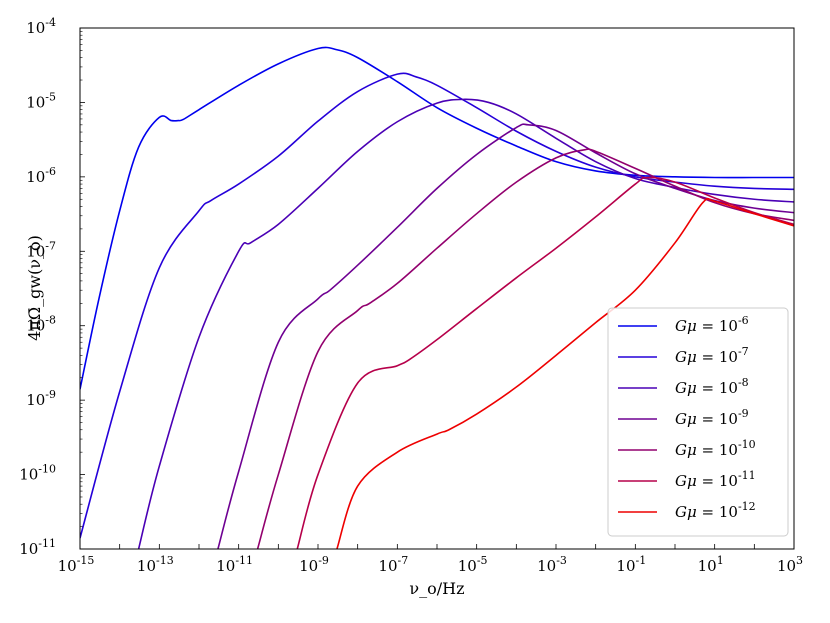  Describe the element at coordinates (76, 564) in the screenshot. I see `x-tick-label: 10⁻¹⁵` at that location.